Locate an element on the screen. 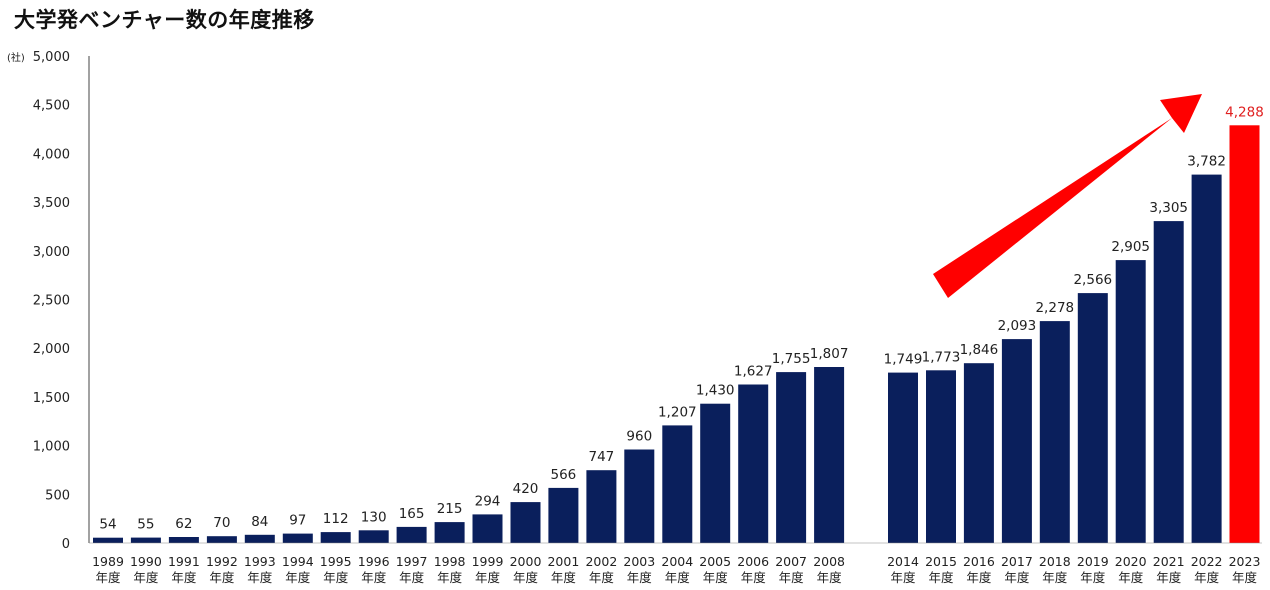 This screenshot has width=1270, height=590. y-tick-label: 2,000 is located at coordinates (51, 349).